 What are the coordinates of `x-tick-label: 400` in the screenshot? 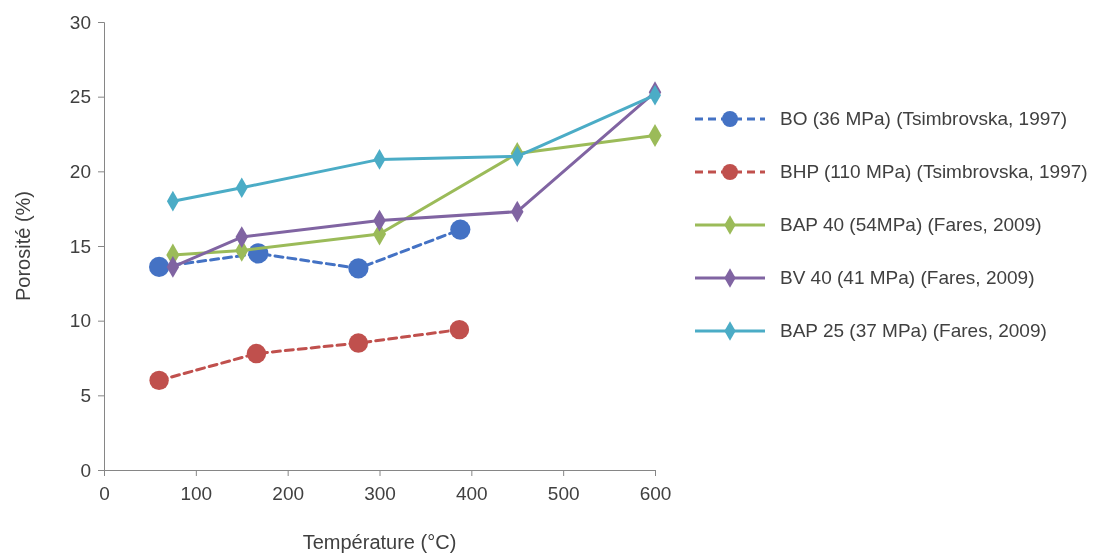 It's located at (471, 493).